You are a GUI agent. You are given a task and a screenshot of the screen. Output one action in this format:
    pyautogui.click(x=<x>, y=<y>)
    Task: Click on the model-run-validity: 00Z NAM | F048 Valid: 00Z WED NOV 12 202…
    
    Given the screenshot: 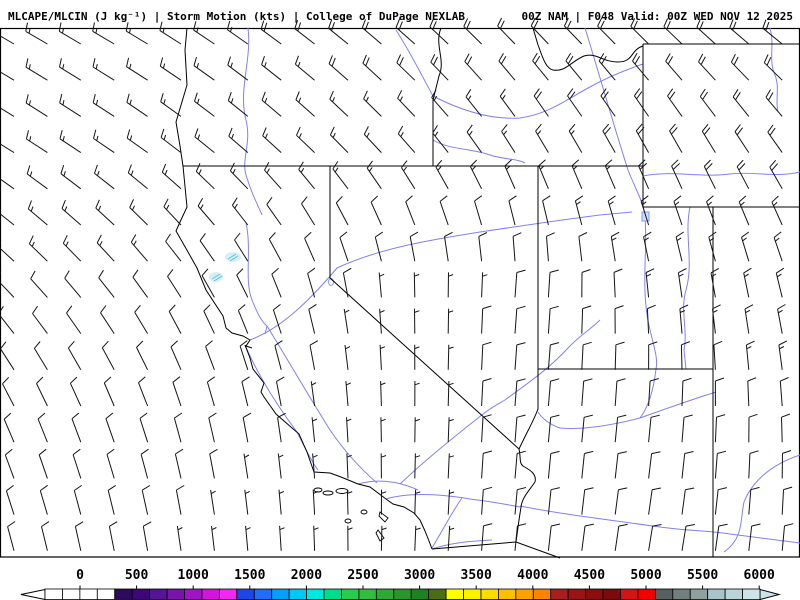 What is the action you would take?
    pyautogui.click(x=657, y=16)
    